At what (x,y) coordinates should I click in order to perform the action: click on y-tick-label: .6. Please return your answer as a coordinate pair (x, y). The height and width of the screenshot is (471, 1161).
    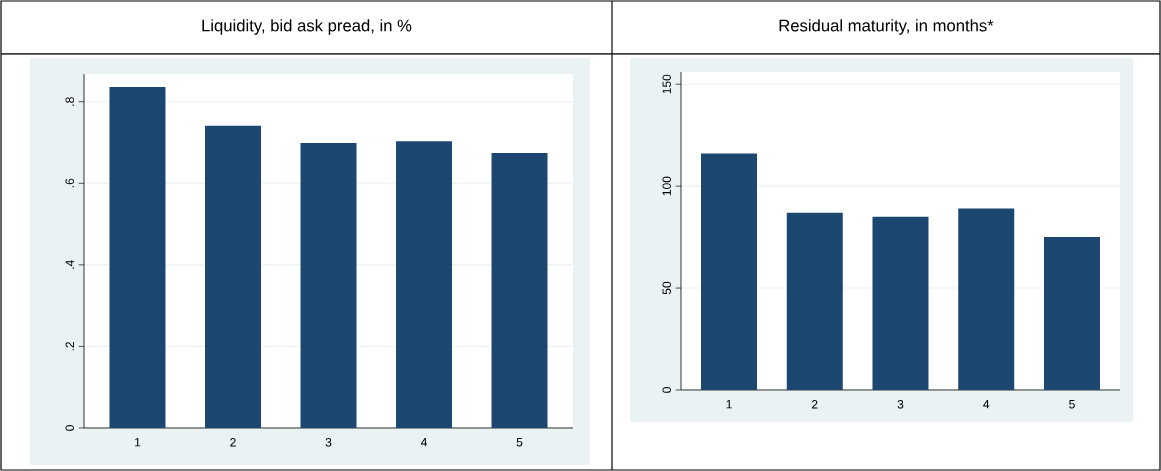
    Looking at the image, I should click on (69, 183).